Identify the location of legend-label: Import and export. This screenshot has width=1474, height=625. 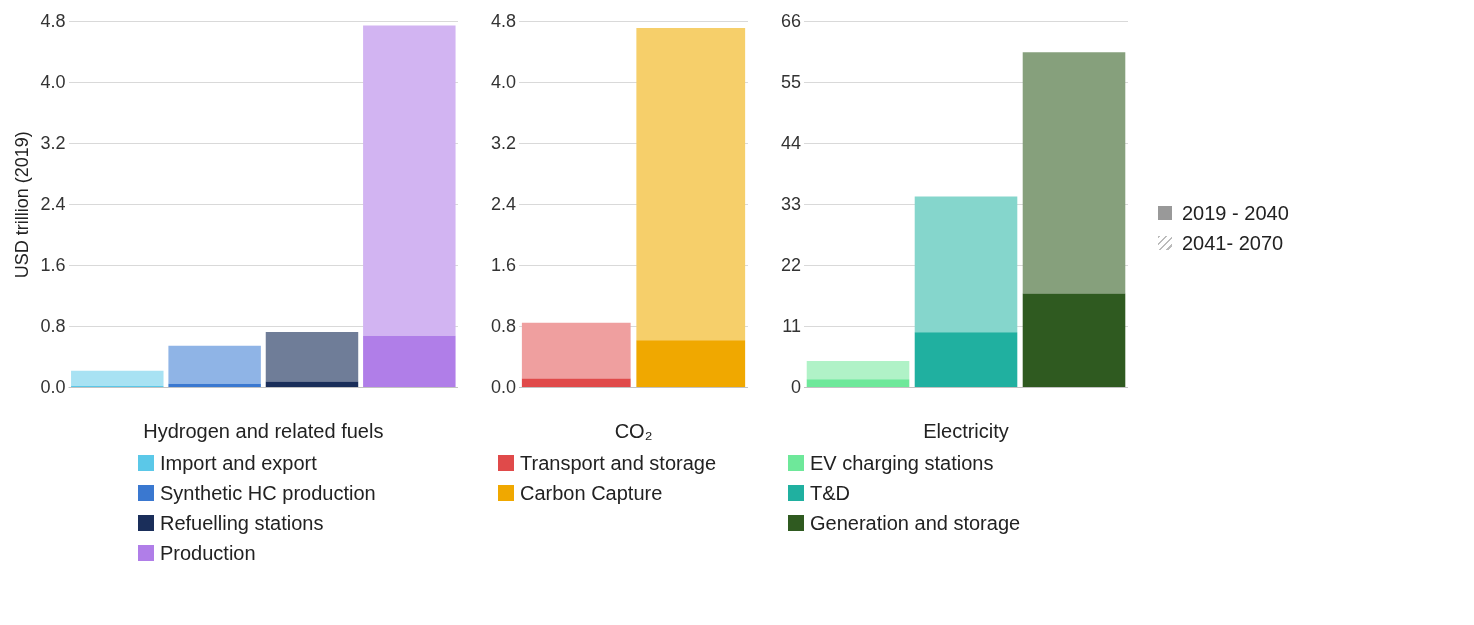
(238, 463).